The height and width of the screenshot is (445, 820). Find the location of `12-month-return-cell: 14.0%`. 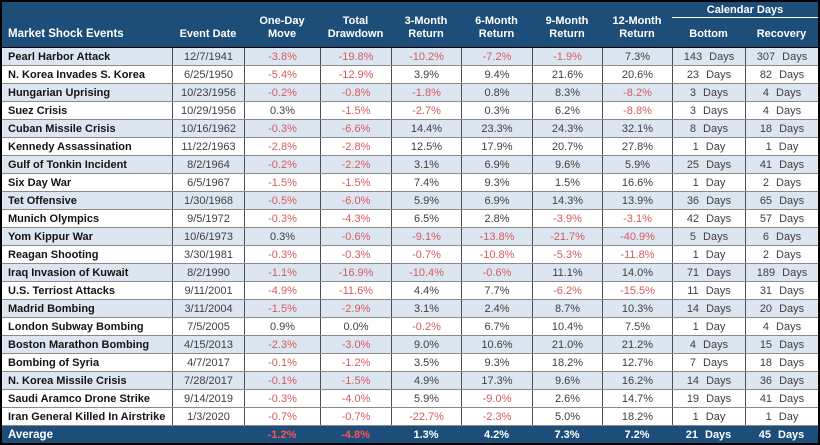

12-month-return-cell: 14.0% is located at coordinates (637, 272).